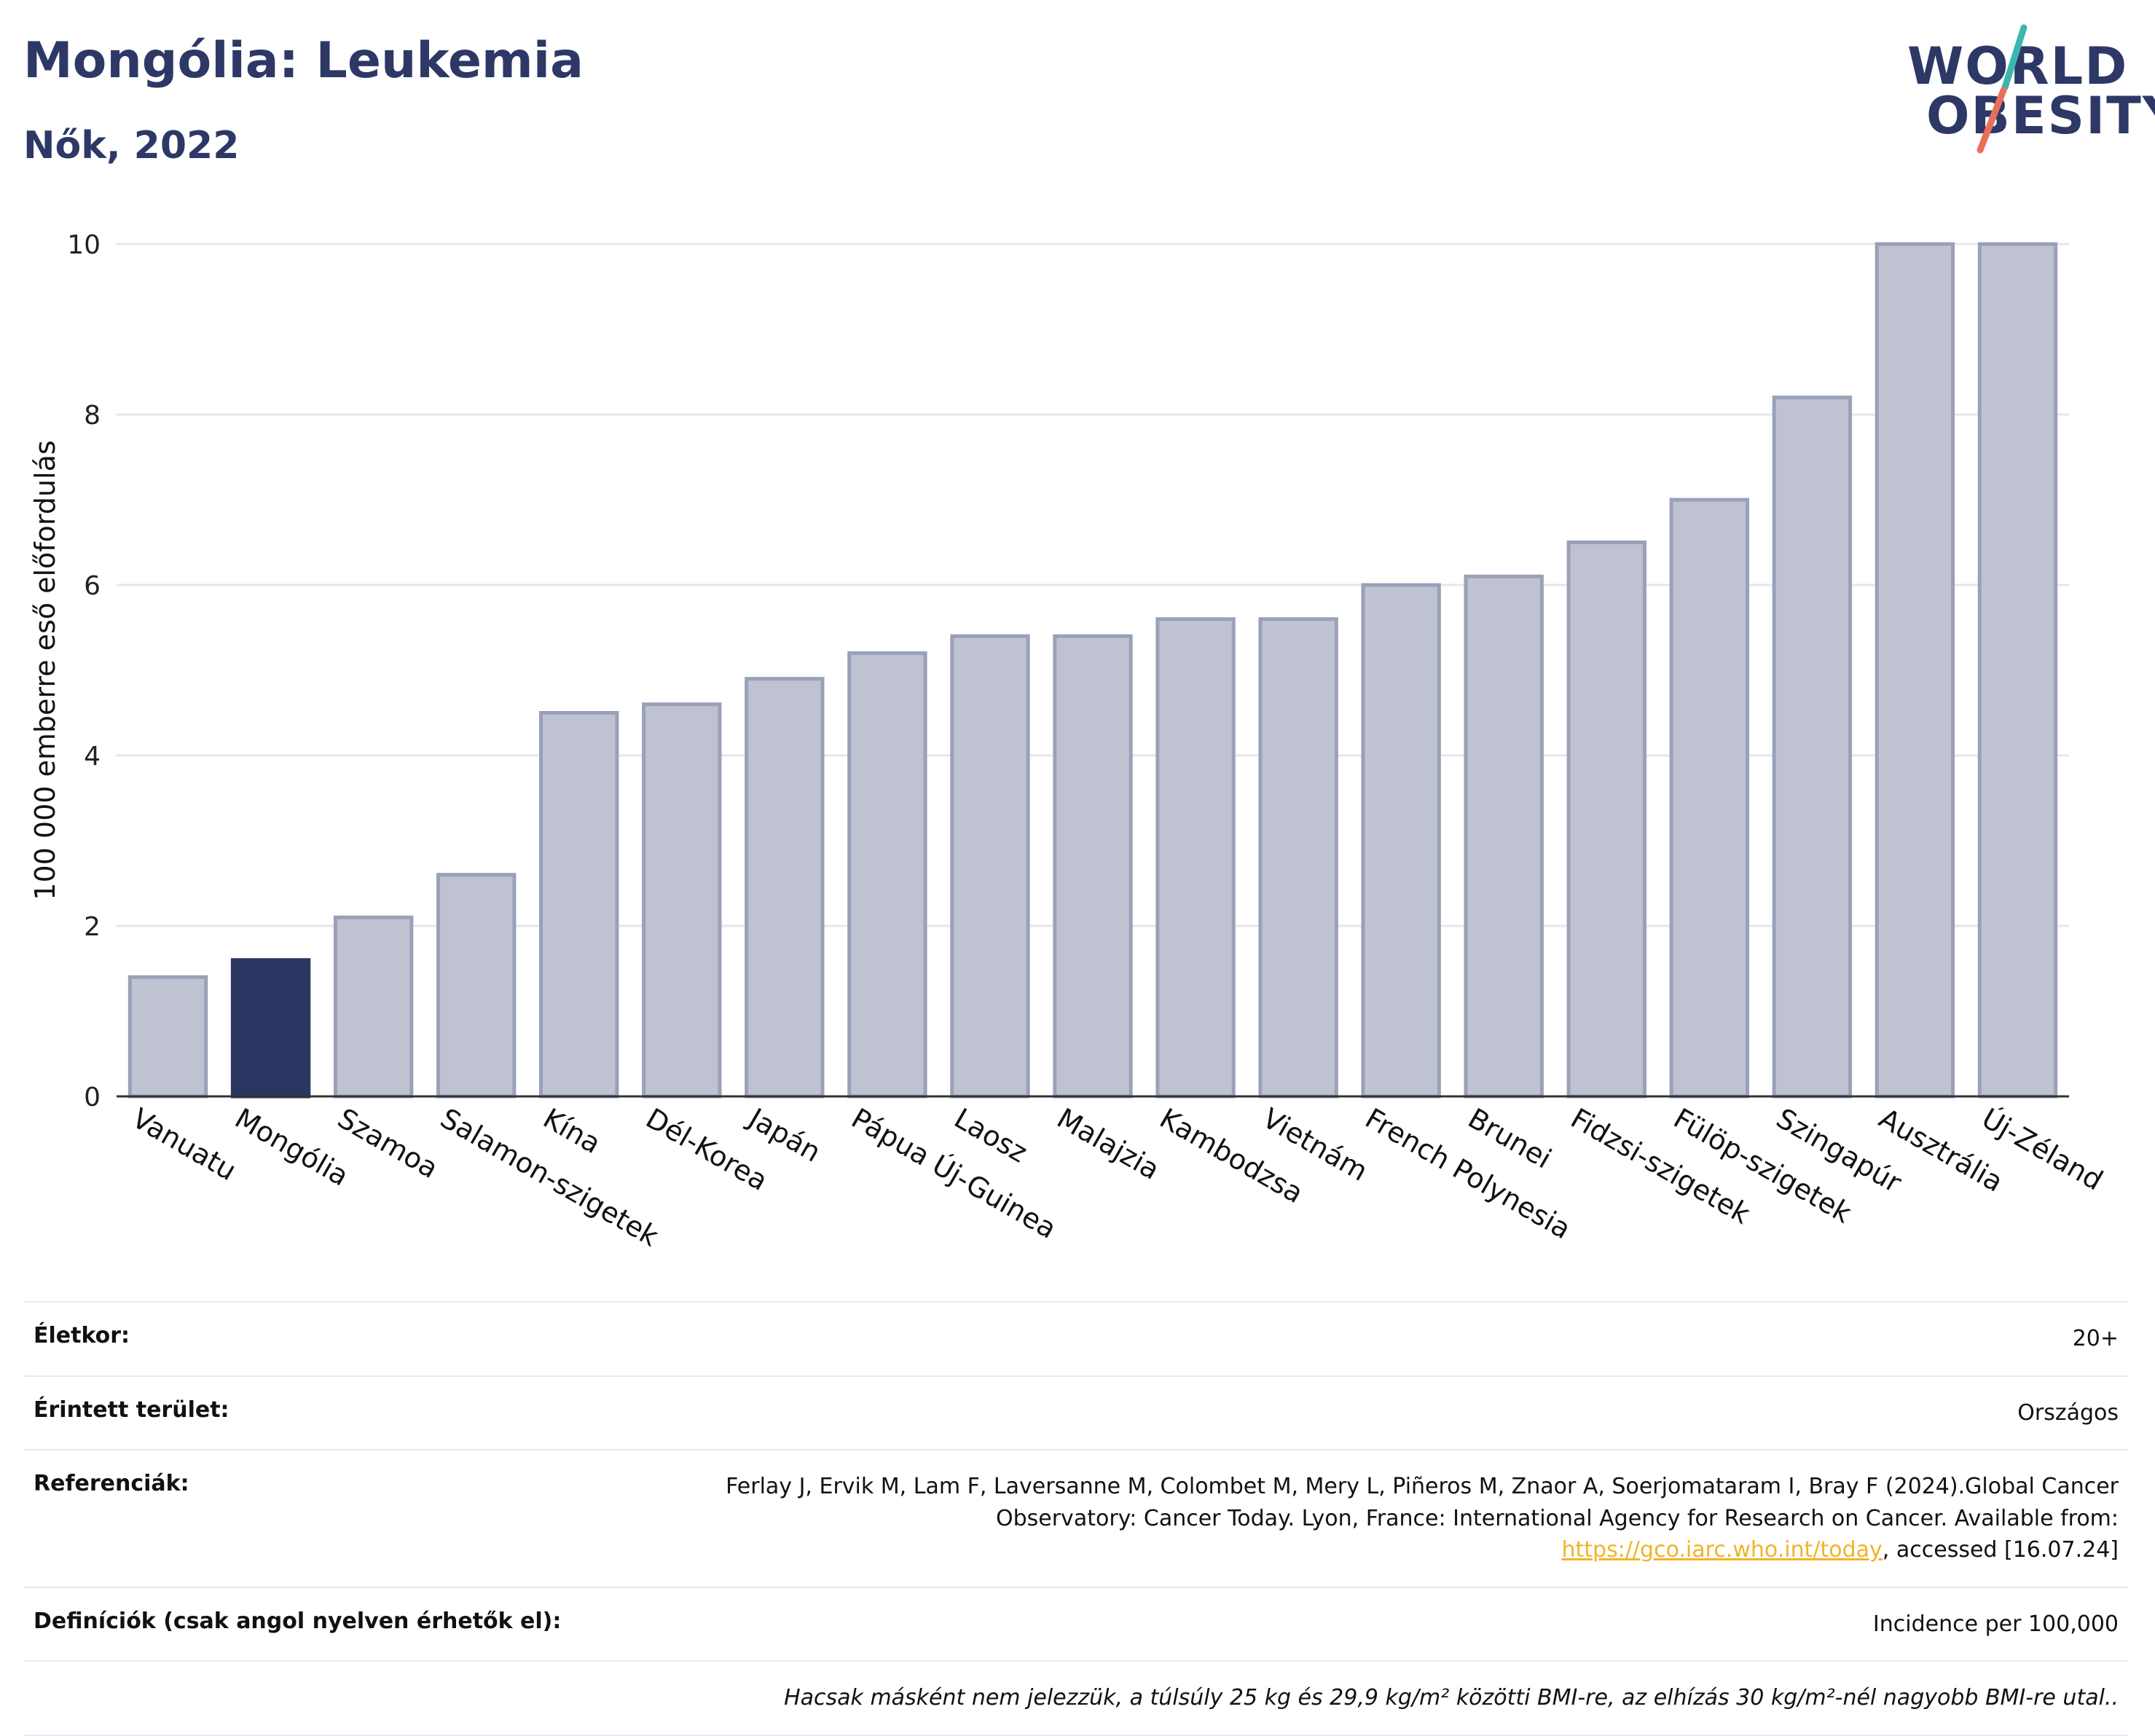 The width and height of the screenshot is (2155, 1736). I want to click on y-tick-label: 6, so click(92, 586).